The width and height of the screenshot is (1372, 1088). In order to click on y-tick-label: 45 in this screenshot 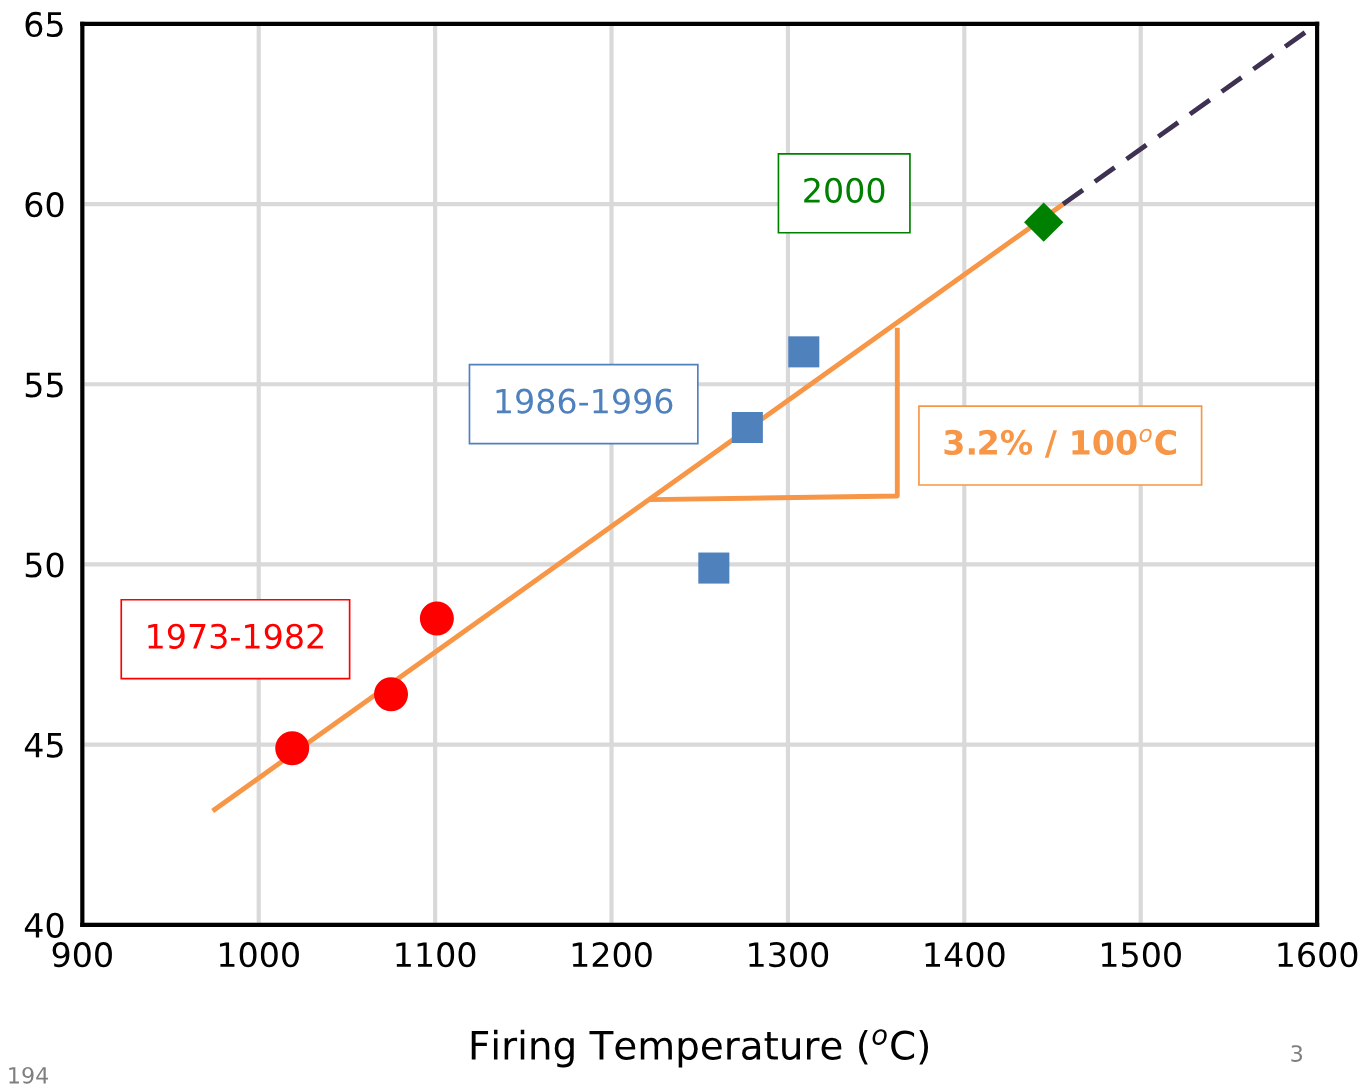, I will do `click(43, 745)`.